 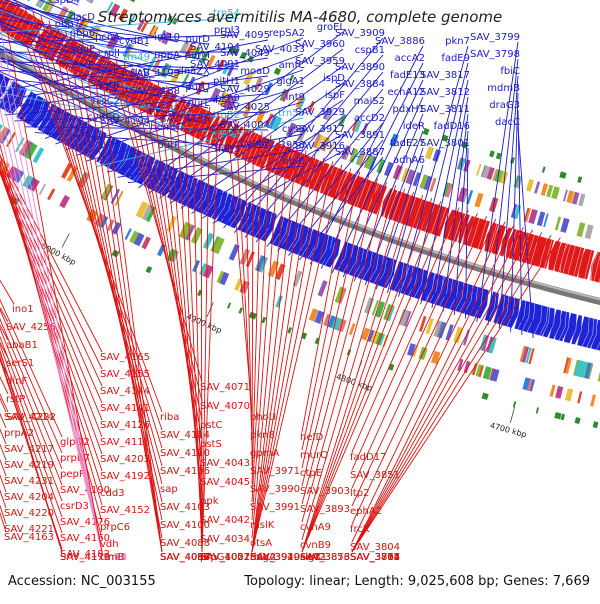 I want to click on reverse-gene-label: ino1, so click(x=23, y=309).